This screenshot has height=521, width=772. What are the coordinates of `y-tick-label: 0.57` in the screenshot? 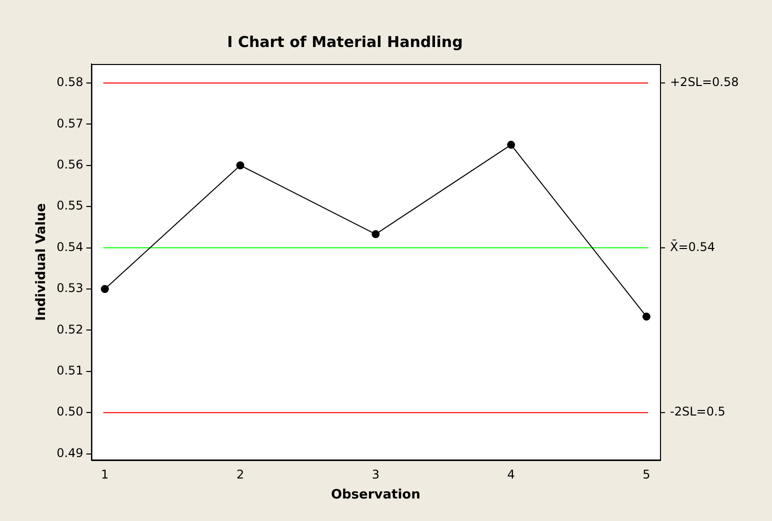 It's located at (70, 123).